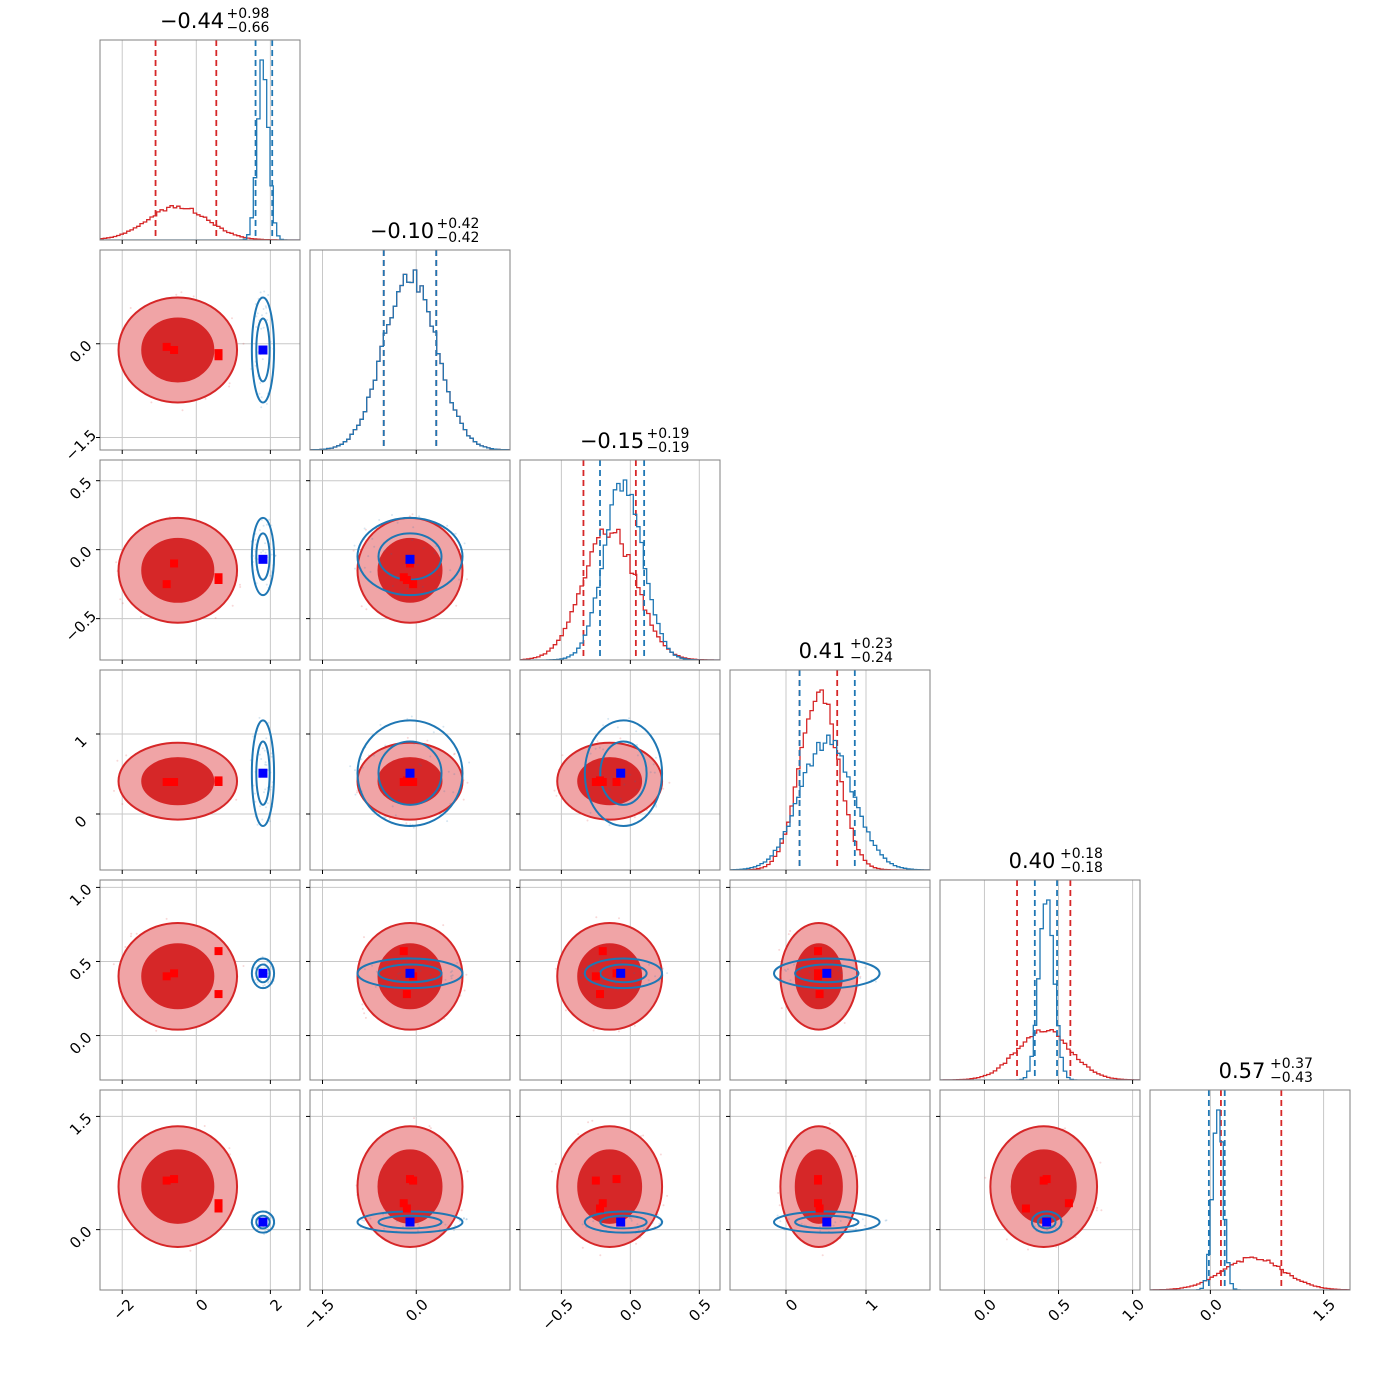 This screenshot has height=1390, width=1390. Describe the element at coordinates (410, 770) in the screenshot. I see `panel-3-1-content` at that location.